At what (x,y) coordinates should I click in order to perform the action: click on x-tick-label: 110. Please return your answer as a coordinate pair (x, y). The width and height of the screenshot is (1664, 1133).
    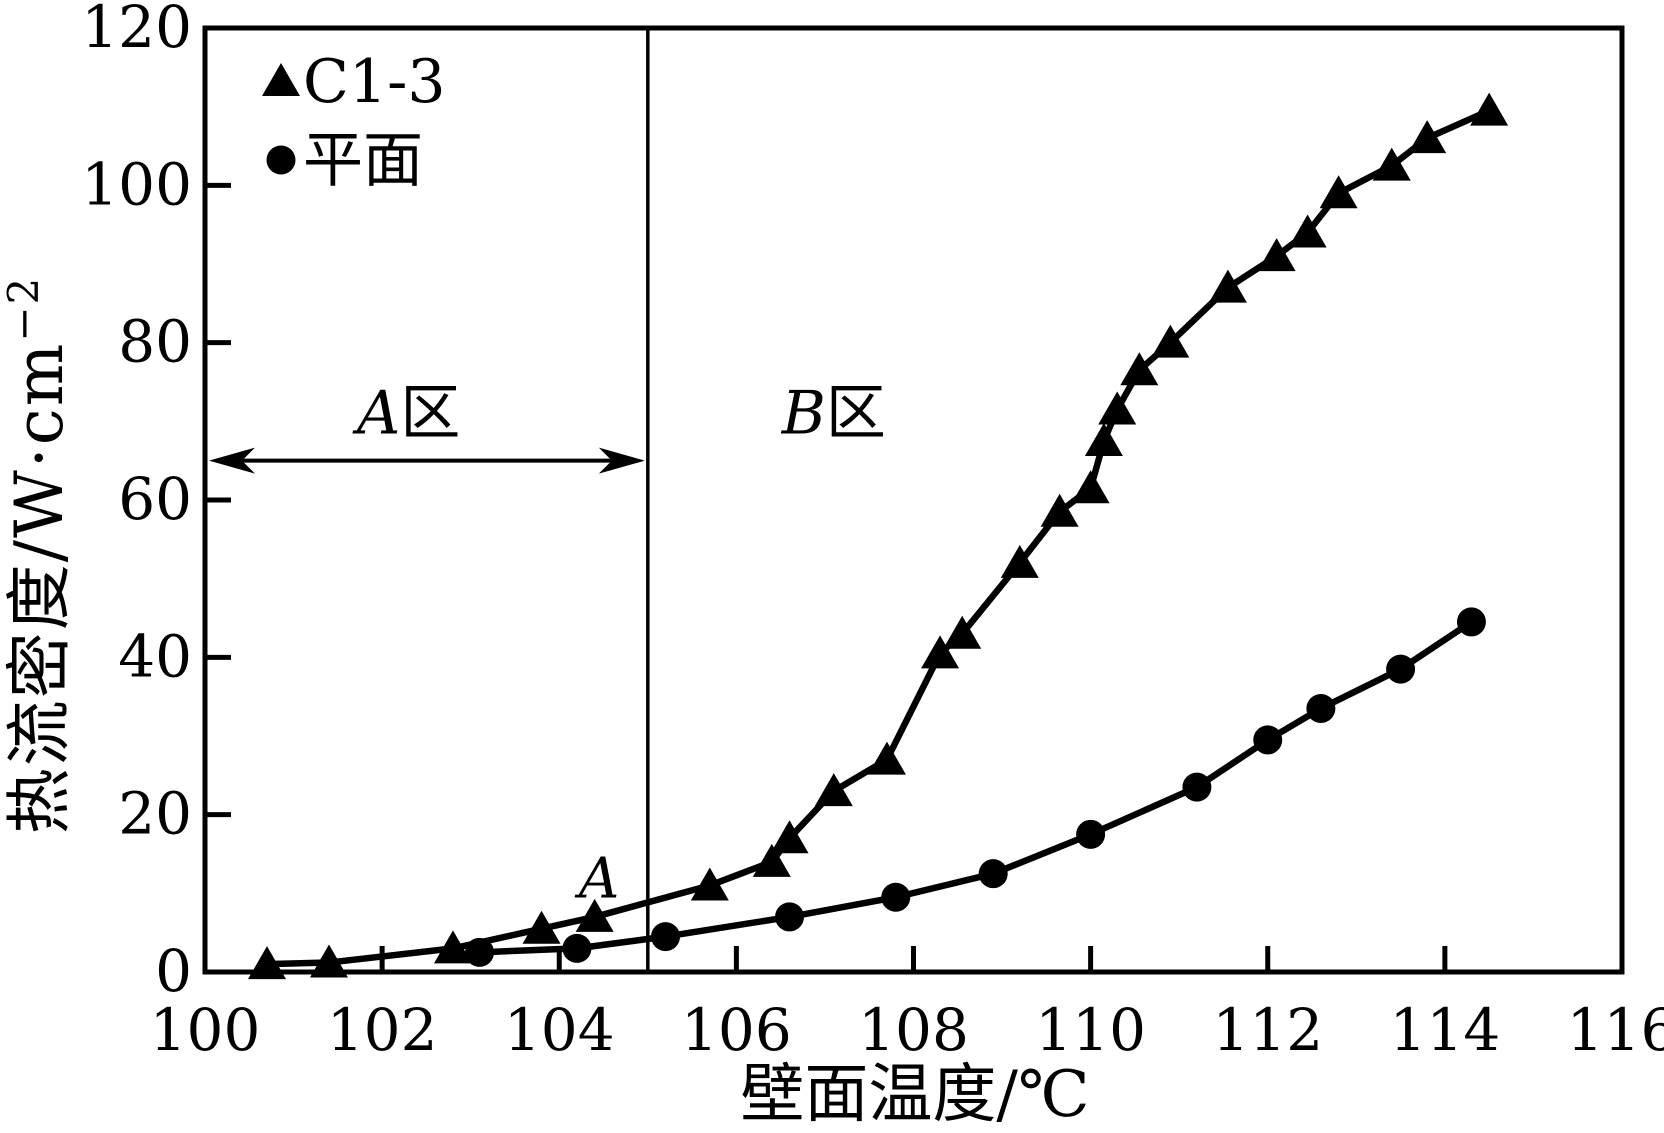
    Looking at the image, I should click on (1090, 1030).